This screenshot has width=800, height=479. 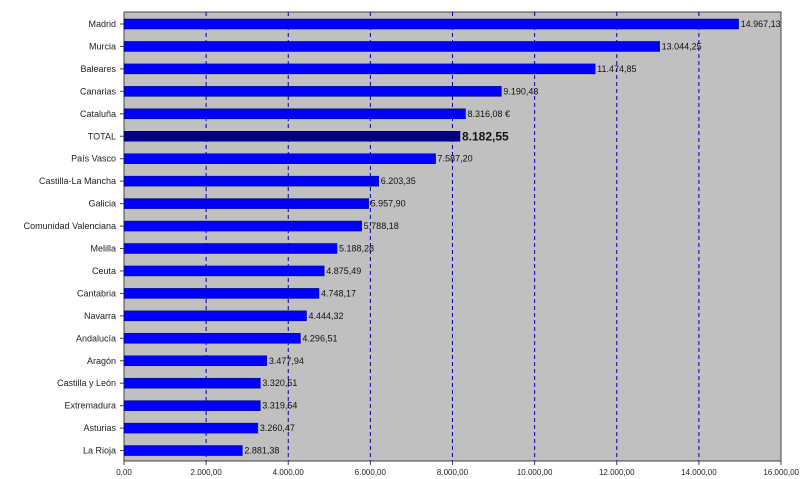 What do you see at coordinates (535, 472) in the screenshot?
I see `x-tick-label: 10.000,00` at bounding box center [535, 472].